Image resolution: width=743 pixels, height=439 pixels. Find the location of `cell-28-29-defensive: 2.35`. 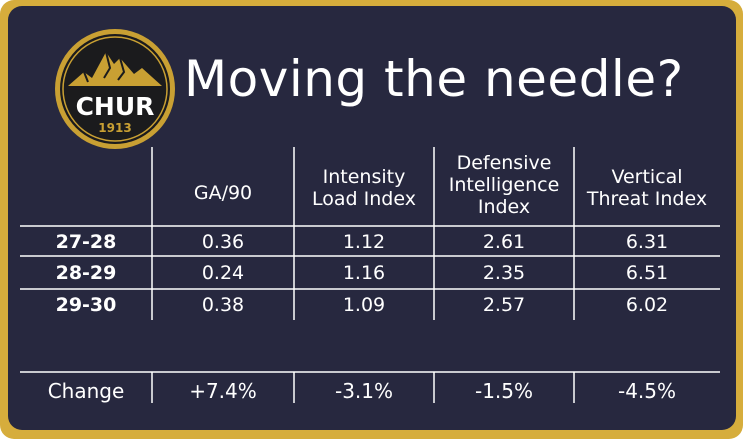

cell-28-29-defensive: 2.35 is located at coordinates (504, 273).